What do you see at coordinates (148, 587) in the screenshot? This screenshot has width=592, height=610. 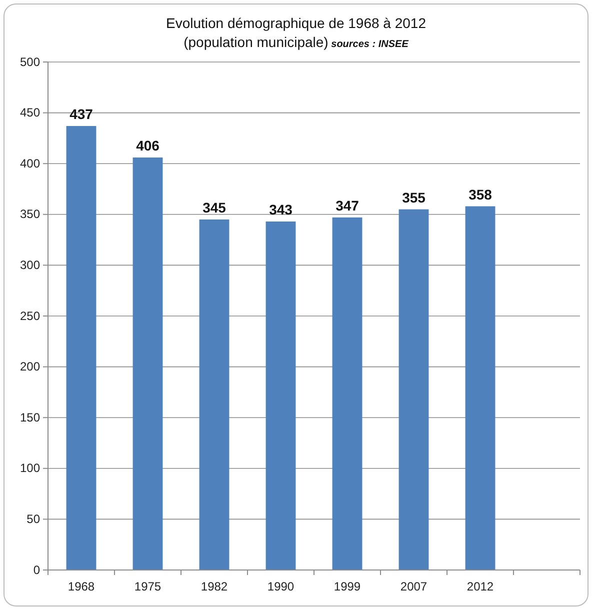 I see `x-tick-label: 1975` at bounding box center [148, 587].